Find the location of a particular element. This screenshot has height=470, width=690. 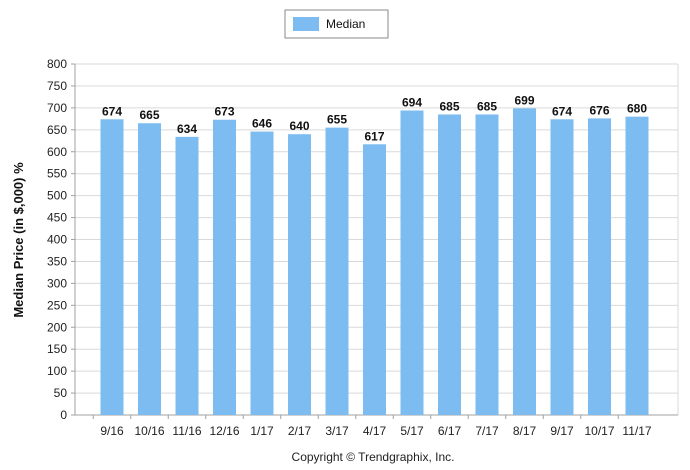

y-tick-label: 300 is located at coordinates (57, 283).